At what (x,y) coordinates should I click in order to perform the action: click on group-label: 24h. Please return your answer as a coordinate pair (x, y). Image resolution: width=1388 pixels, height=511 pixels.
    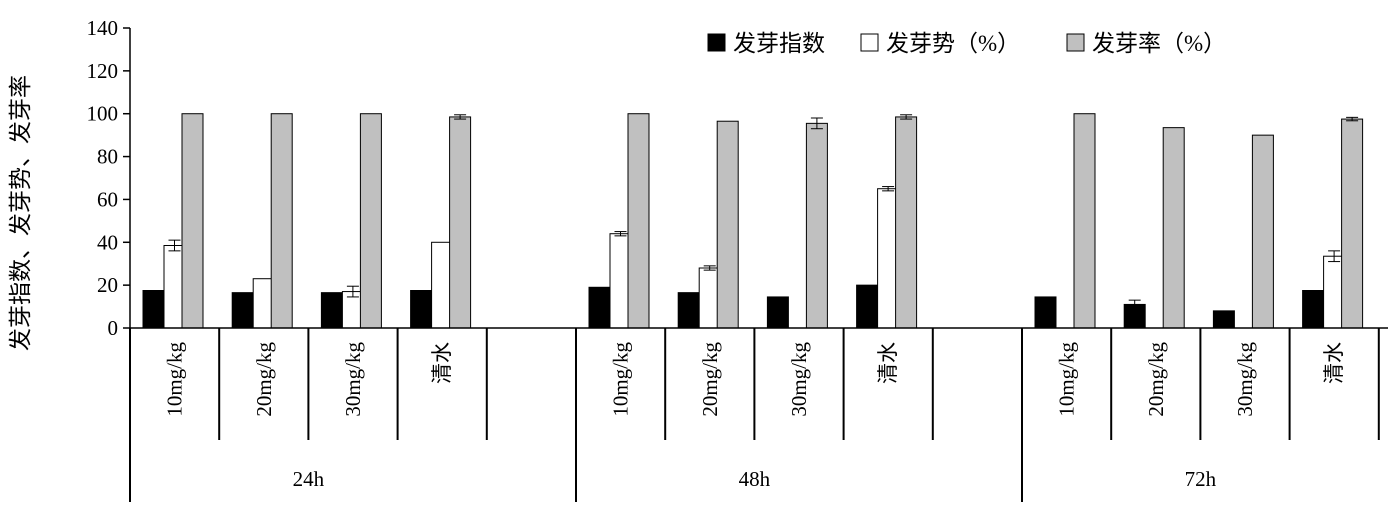
    Looking at the image, I should click on (309, 479).